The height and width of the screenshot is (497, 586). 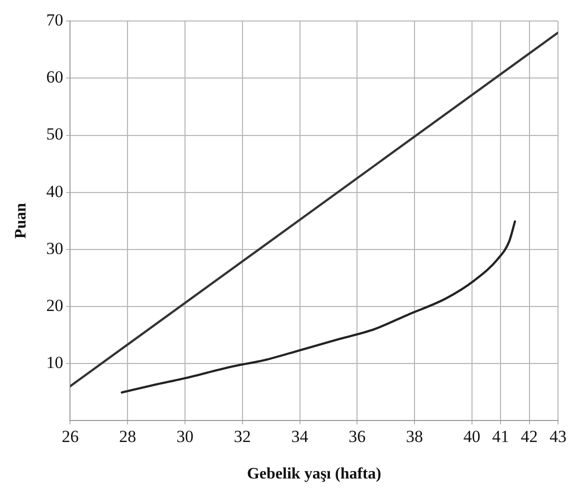 I want to click on y-tick-label: 40, so click(x=55, y=191).